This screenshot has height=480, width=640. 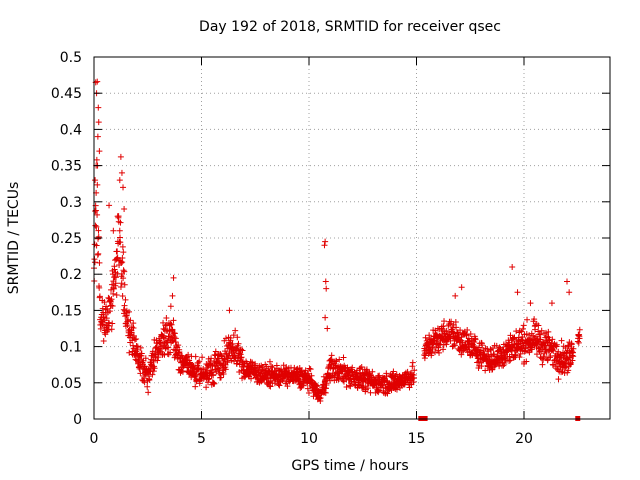 What do you see at coordinates (66, 384) in the screenshot?
I see `y-tick-label: 0.05` at bounding box center [66, 384].